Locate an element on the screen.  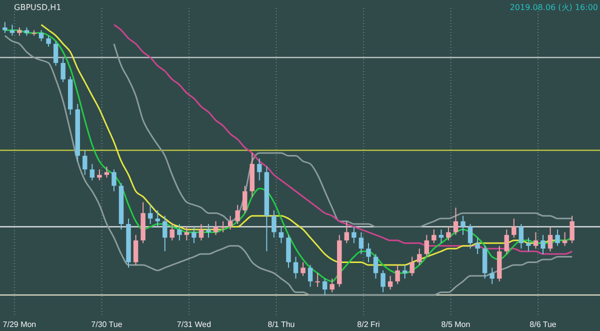
x-tick-label: 8/5 Mon is located at coordinates (455, 324).